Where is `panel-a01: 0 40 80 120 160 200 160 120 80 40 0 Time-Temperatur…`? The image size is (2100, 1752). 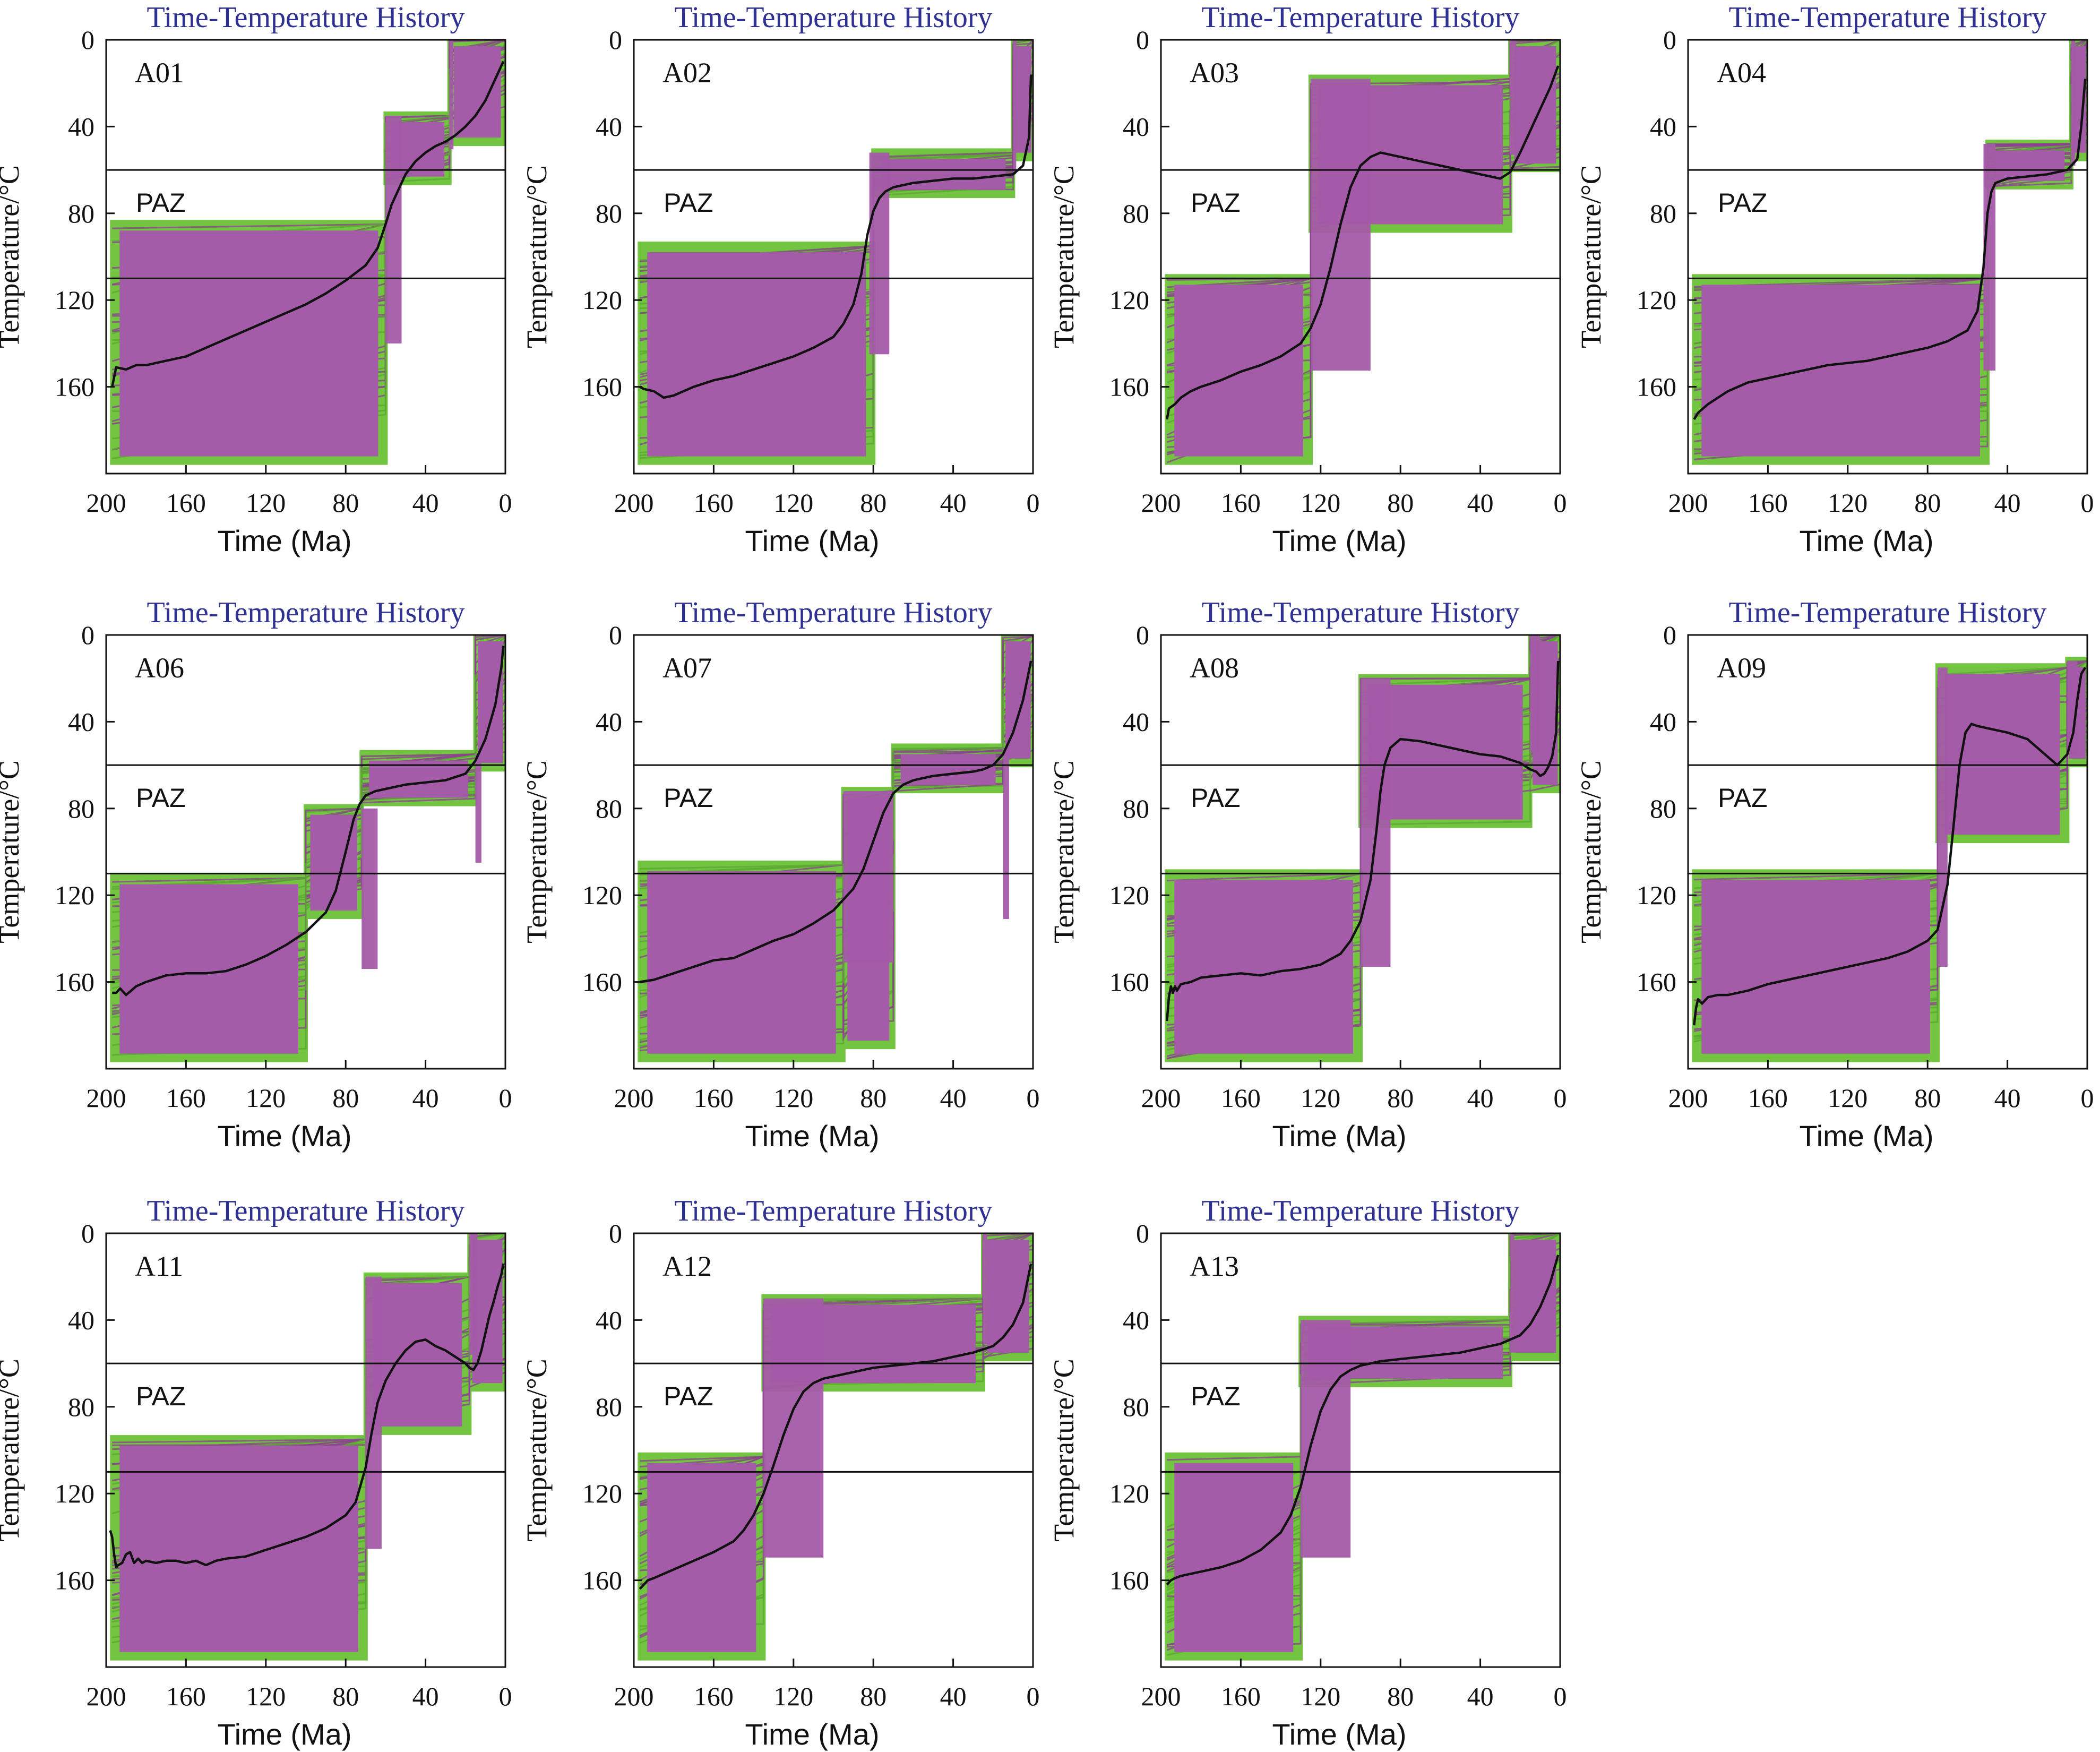
panel-a01: 0 40 80 120 160 200 160 120 80 40 0 Time-Temperatur… is located at coordinates (256, 279).